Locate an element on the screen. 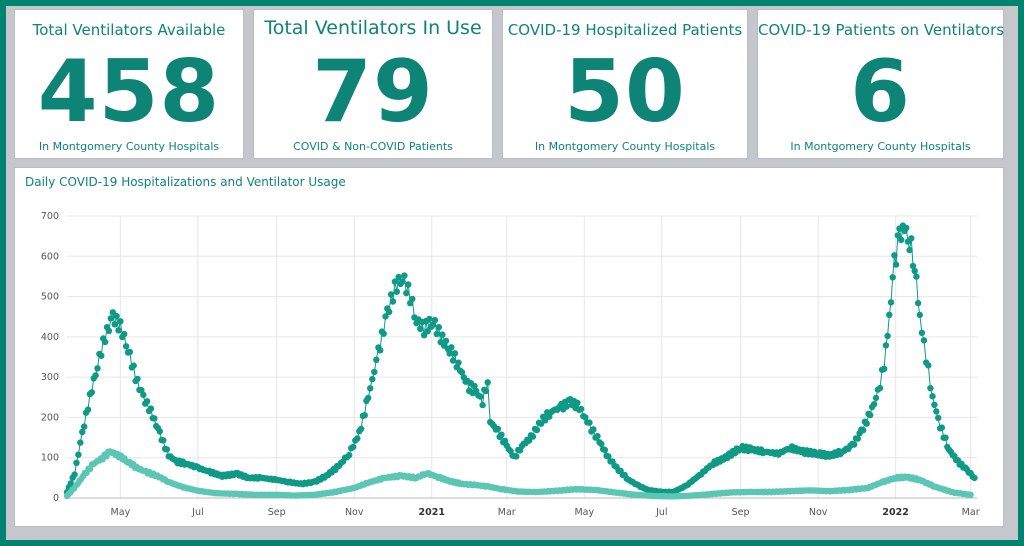 The height and width of the screenshot is (546, 1024). y-tick-label: 100 is located at coordinates (50, 458).